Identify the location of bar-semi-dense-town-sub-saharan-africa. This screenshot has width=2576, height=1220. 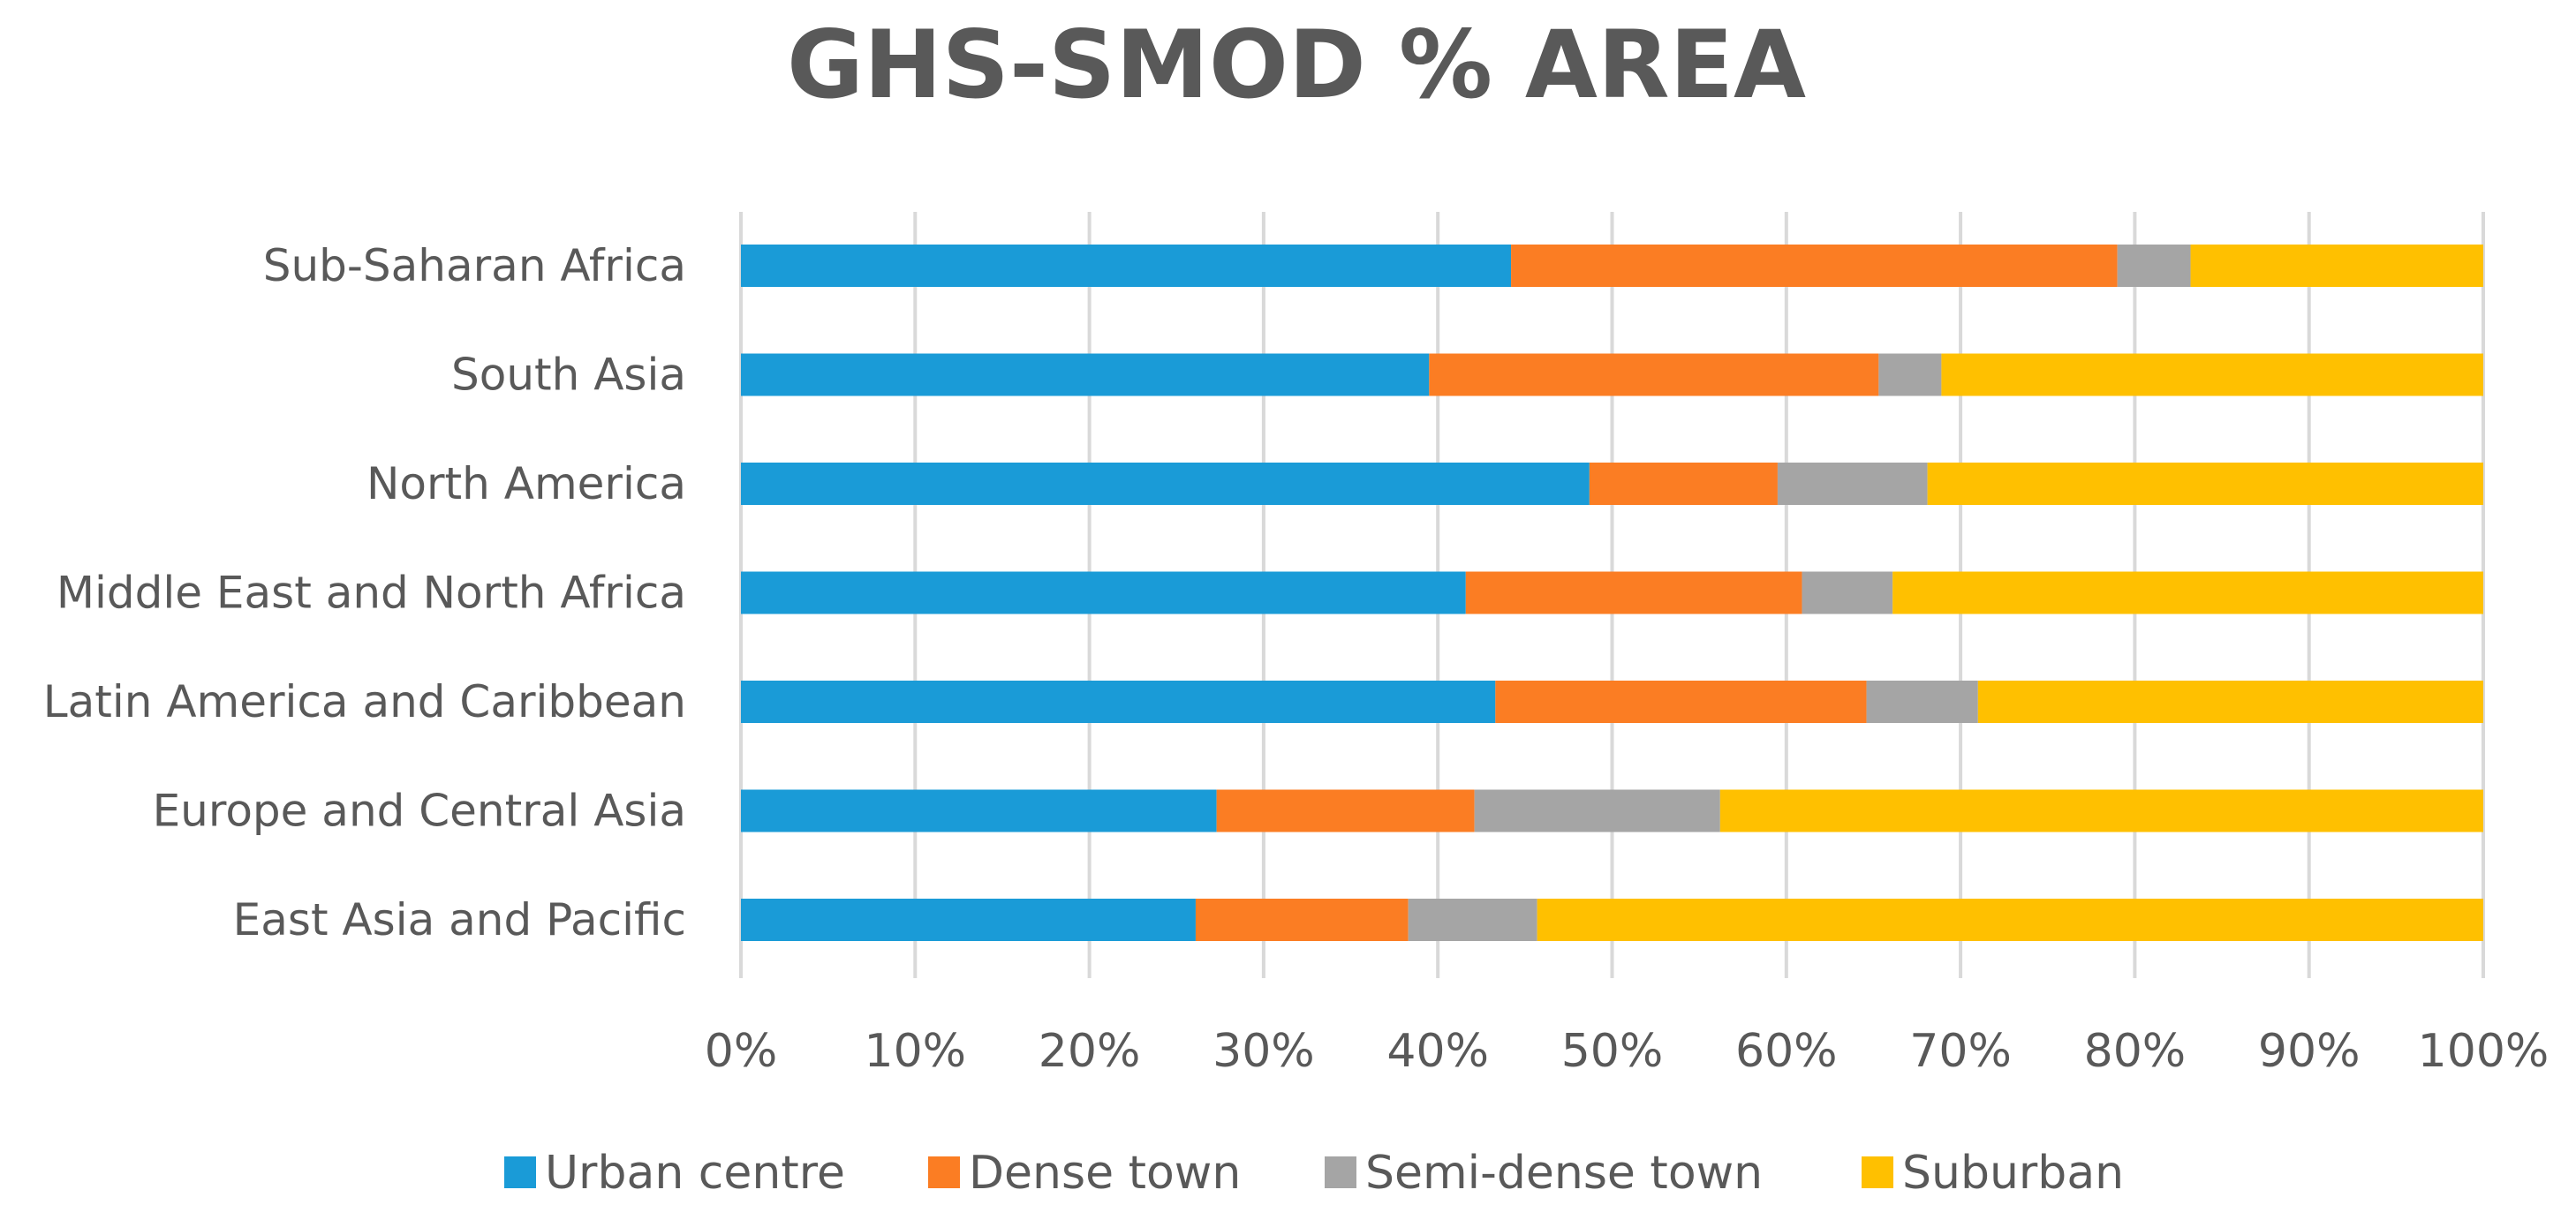
(2154, 266).